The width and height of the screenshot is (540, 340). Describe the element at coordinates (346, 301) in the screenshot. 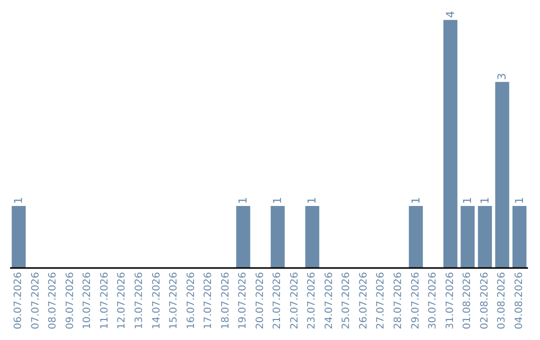

I see `x-tick-label: 25.07.2026` at that location.